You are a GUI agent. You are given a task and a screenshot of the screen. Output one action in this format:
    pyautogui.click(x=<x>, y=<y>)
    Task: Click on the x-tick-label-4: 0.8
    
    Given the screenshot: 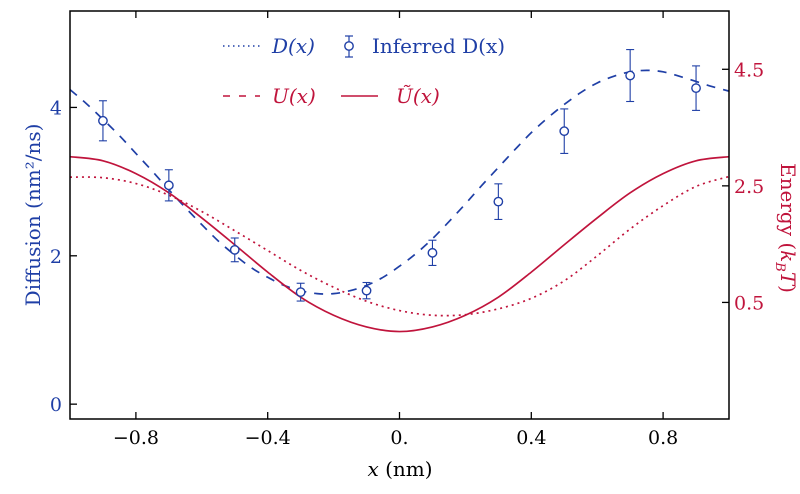 What is the action you would take?
    pyautogui.click(x=663, y=438)
    